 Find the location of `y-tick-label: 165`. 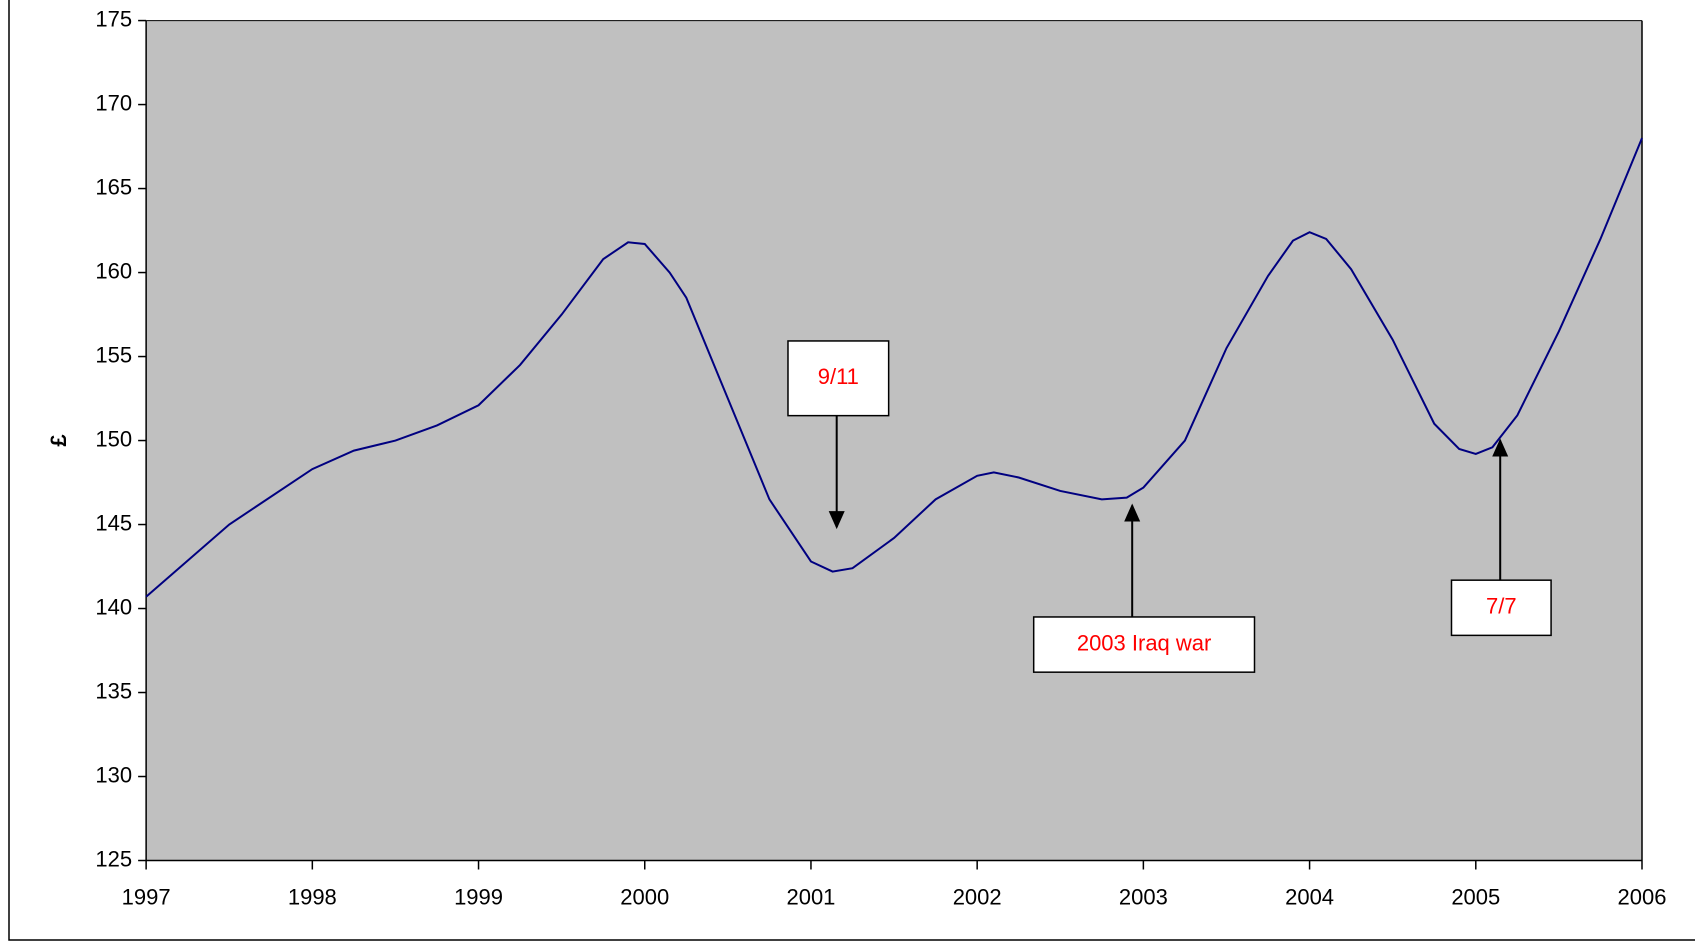

y-tick-label: 165 is located at coordinates (113, 186).